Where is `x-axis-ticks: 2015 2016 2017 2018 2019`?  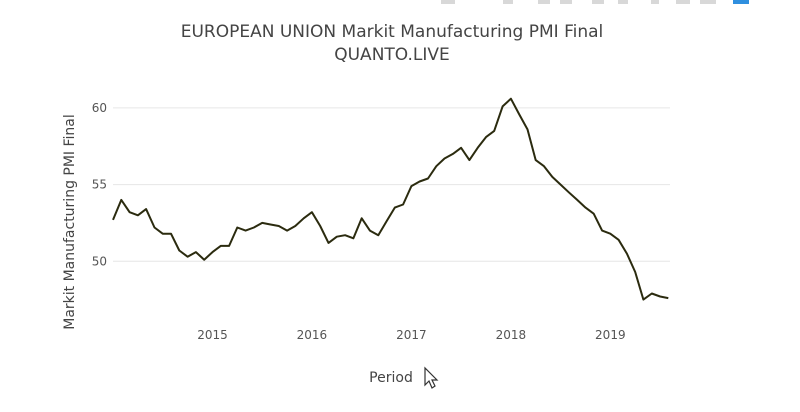
x-axis-ticks: 2015 2016 2017 2018 2019 is located at coordinates (411, 335).